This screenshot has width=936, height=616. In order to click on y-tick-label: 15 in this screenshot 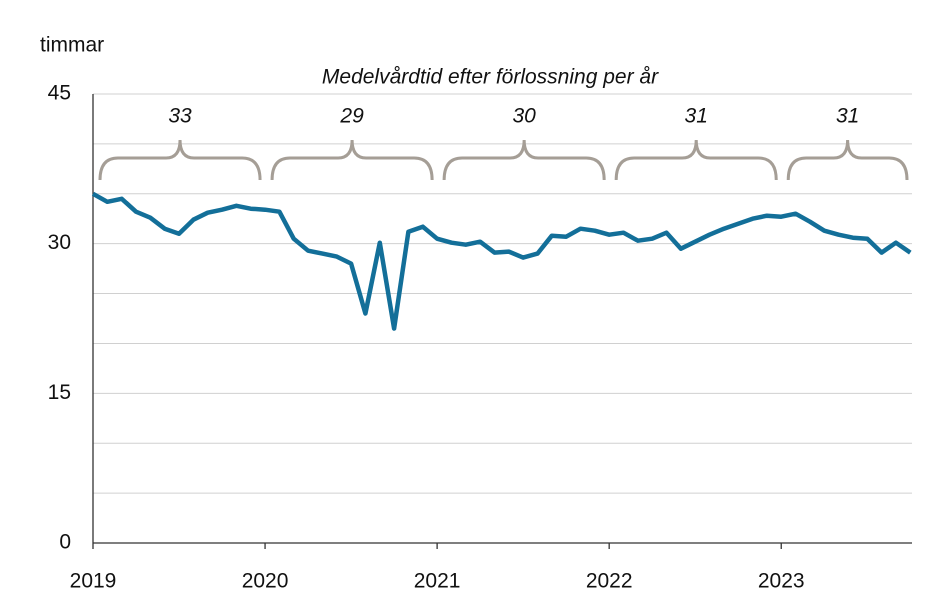, I will do `click(59, 392)`.